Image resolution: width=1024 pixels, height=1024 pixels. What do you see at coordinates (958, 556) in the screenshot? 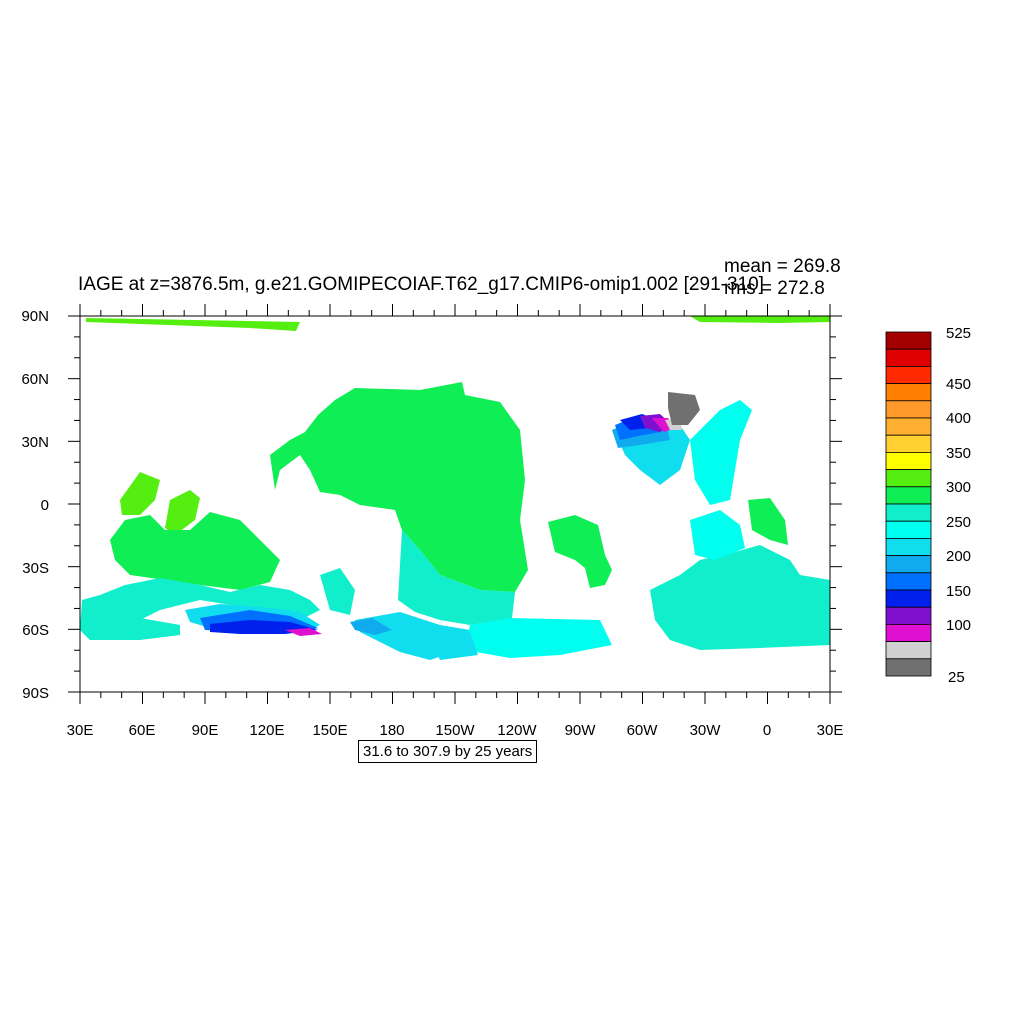
I see `colorbar-label-200: 200` at bounding box center [958, 556].